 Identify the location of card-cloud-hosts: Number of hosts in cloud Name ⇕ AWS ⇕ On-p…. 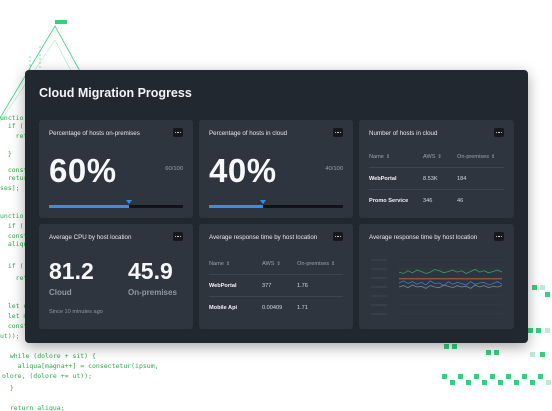
(436, 169).